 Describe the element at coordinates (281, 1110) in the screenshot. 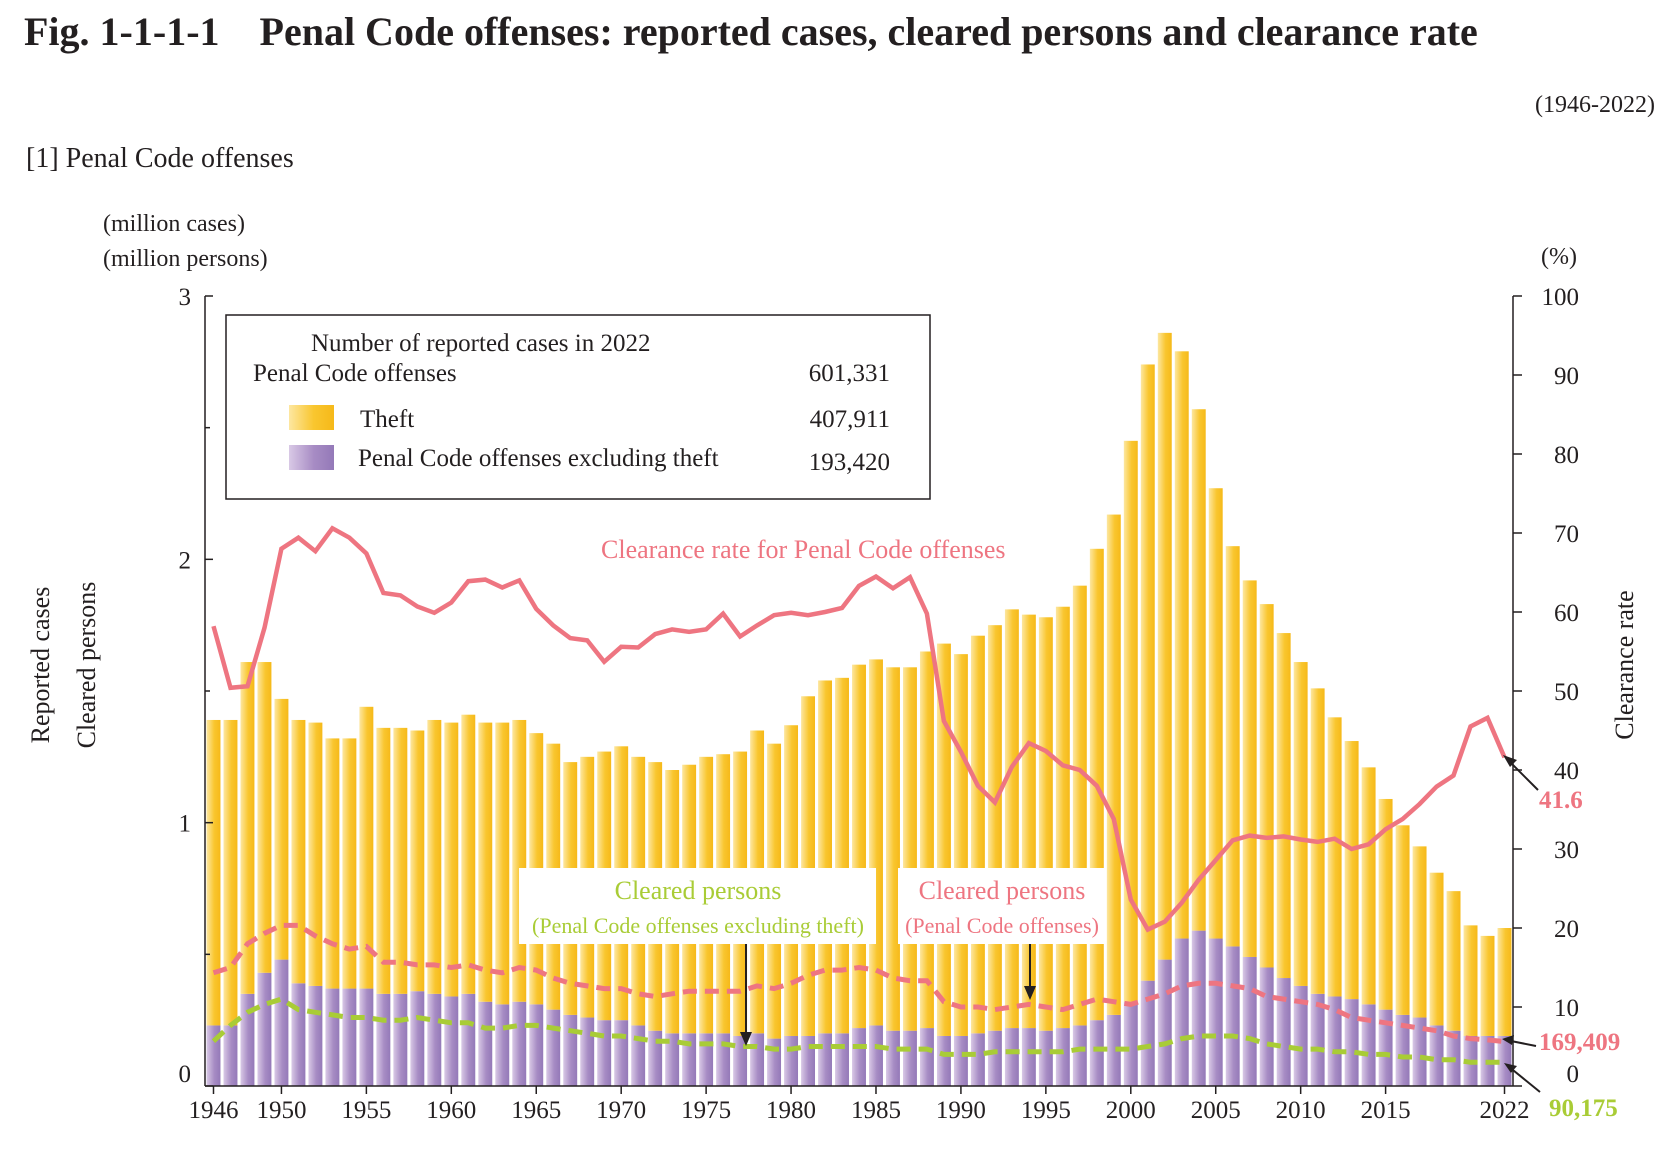

I see `x-tick-label: 1950` at that location.